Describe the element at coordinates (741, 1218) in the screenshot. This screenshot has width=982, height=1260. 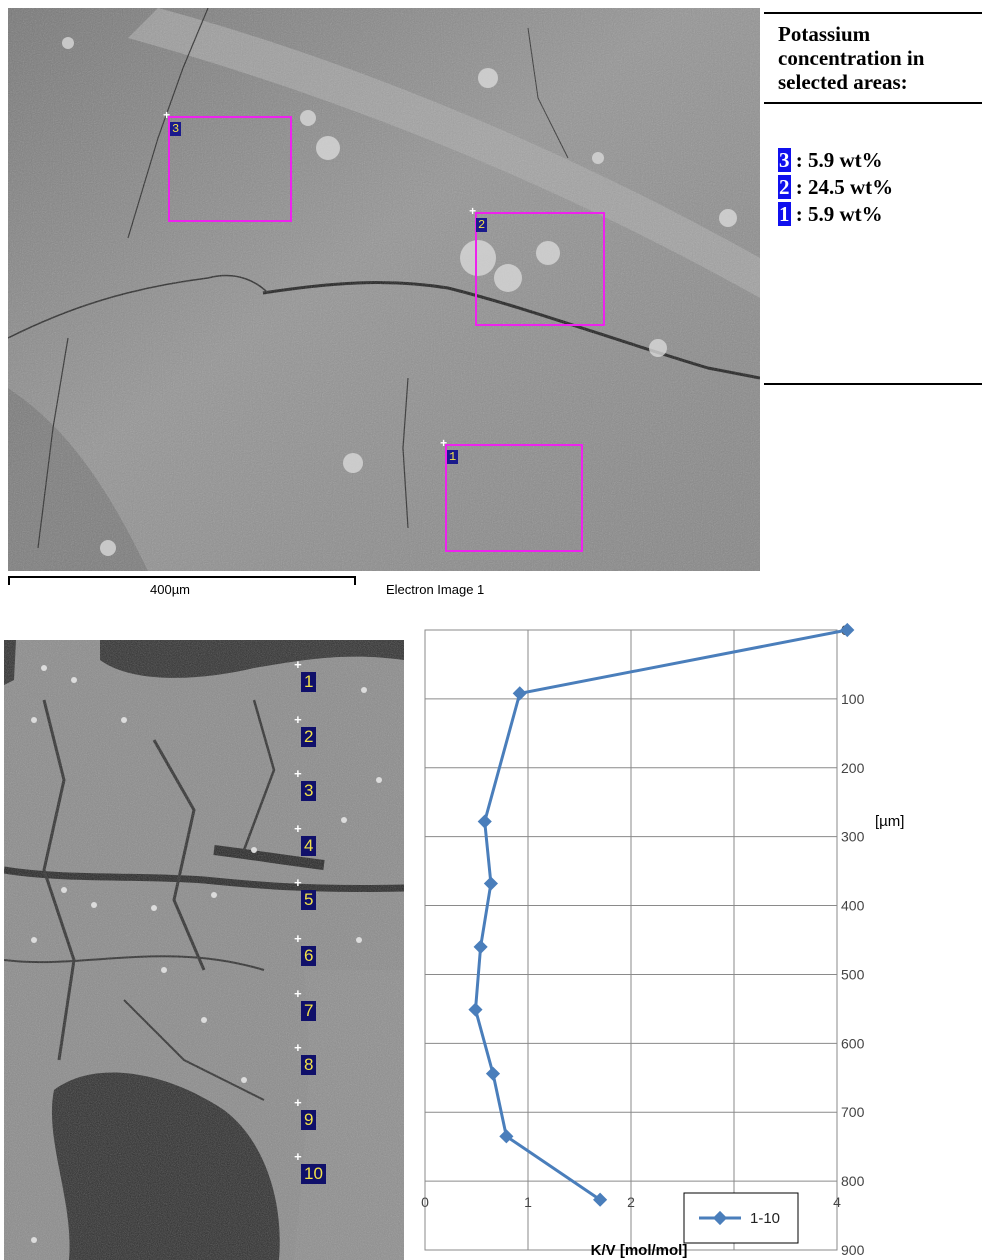
I see `legend: 1-10` at that location.